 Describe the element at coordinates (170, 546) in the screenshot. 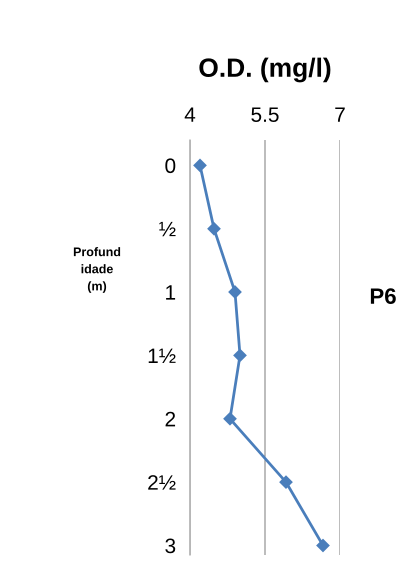

I see `y-tick-label: 3` at that location.